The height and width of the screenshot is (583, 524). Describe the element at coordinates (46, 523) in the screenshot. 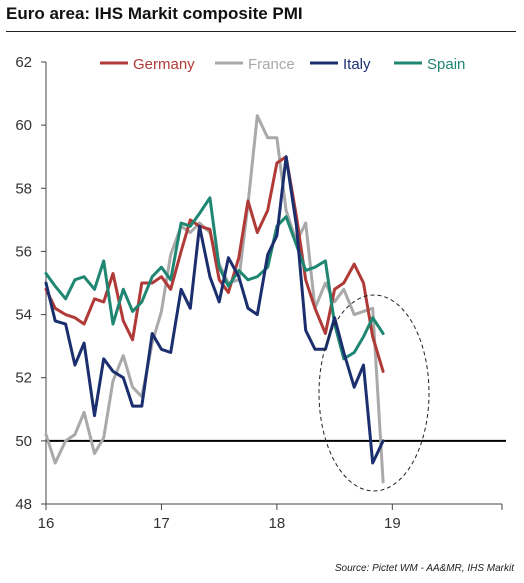

I see `x-tick-label: 16` at that location.